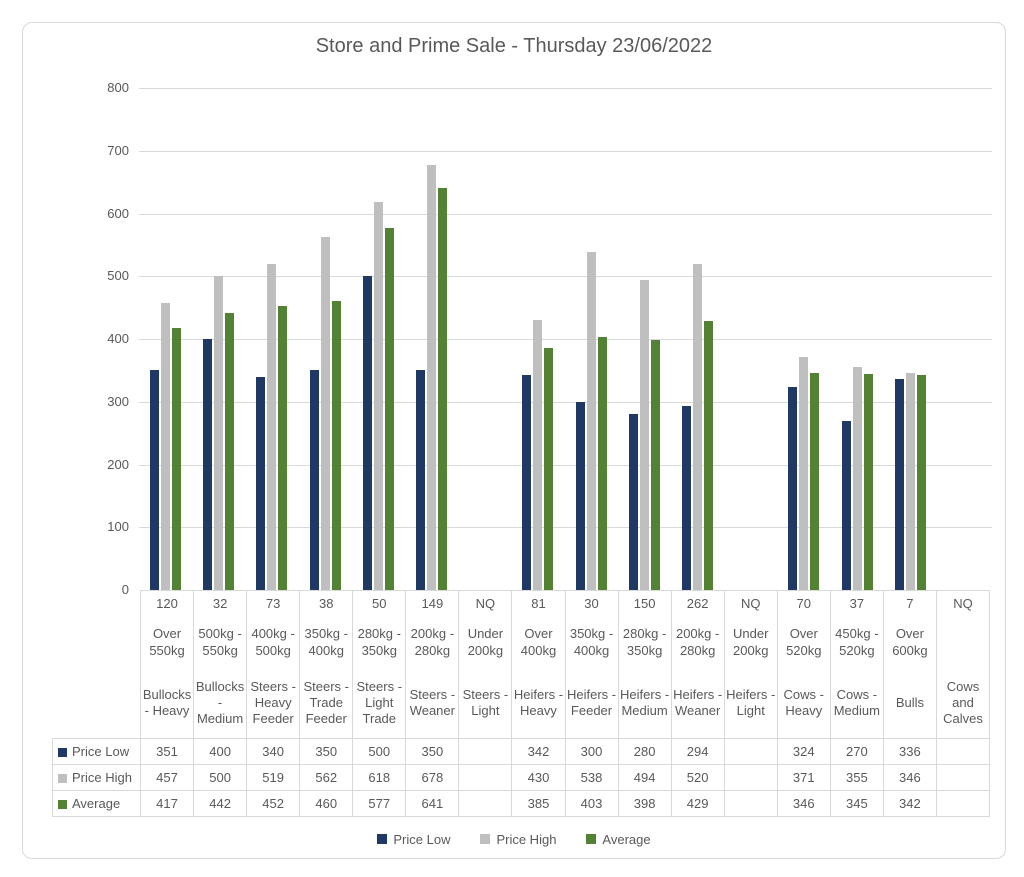  Describe the element at coordinates (220, 751) in the screenshot. I see `value-cell: 400` at that location.